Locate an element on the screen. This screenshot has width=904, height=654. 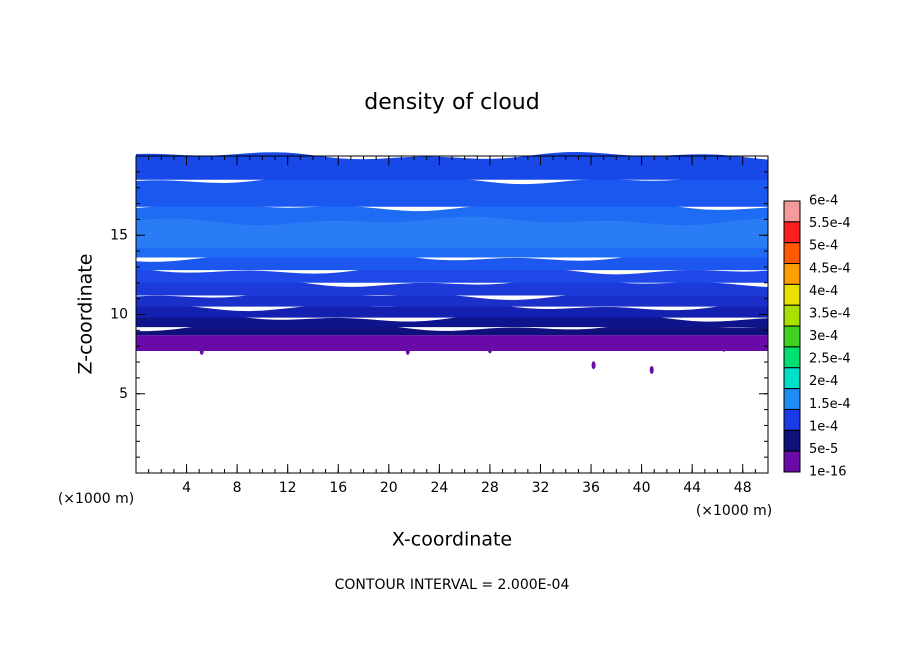
y-tick-label: 15 is located at coordinates (119, 235).